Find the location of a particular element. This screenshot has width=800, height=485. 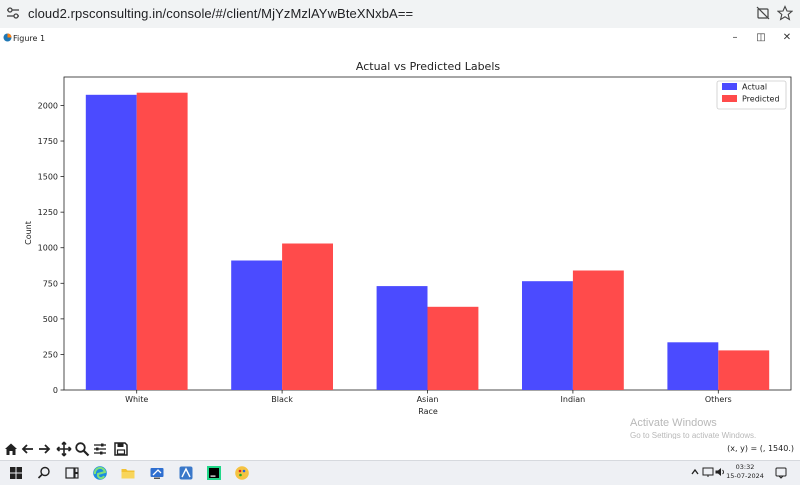

notification-icon is located at coordinates (781, 473).